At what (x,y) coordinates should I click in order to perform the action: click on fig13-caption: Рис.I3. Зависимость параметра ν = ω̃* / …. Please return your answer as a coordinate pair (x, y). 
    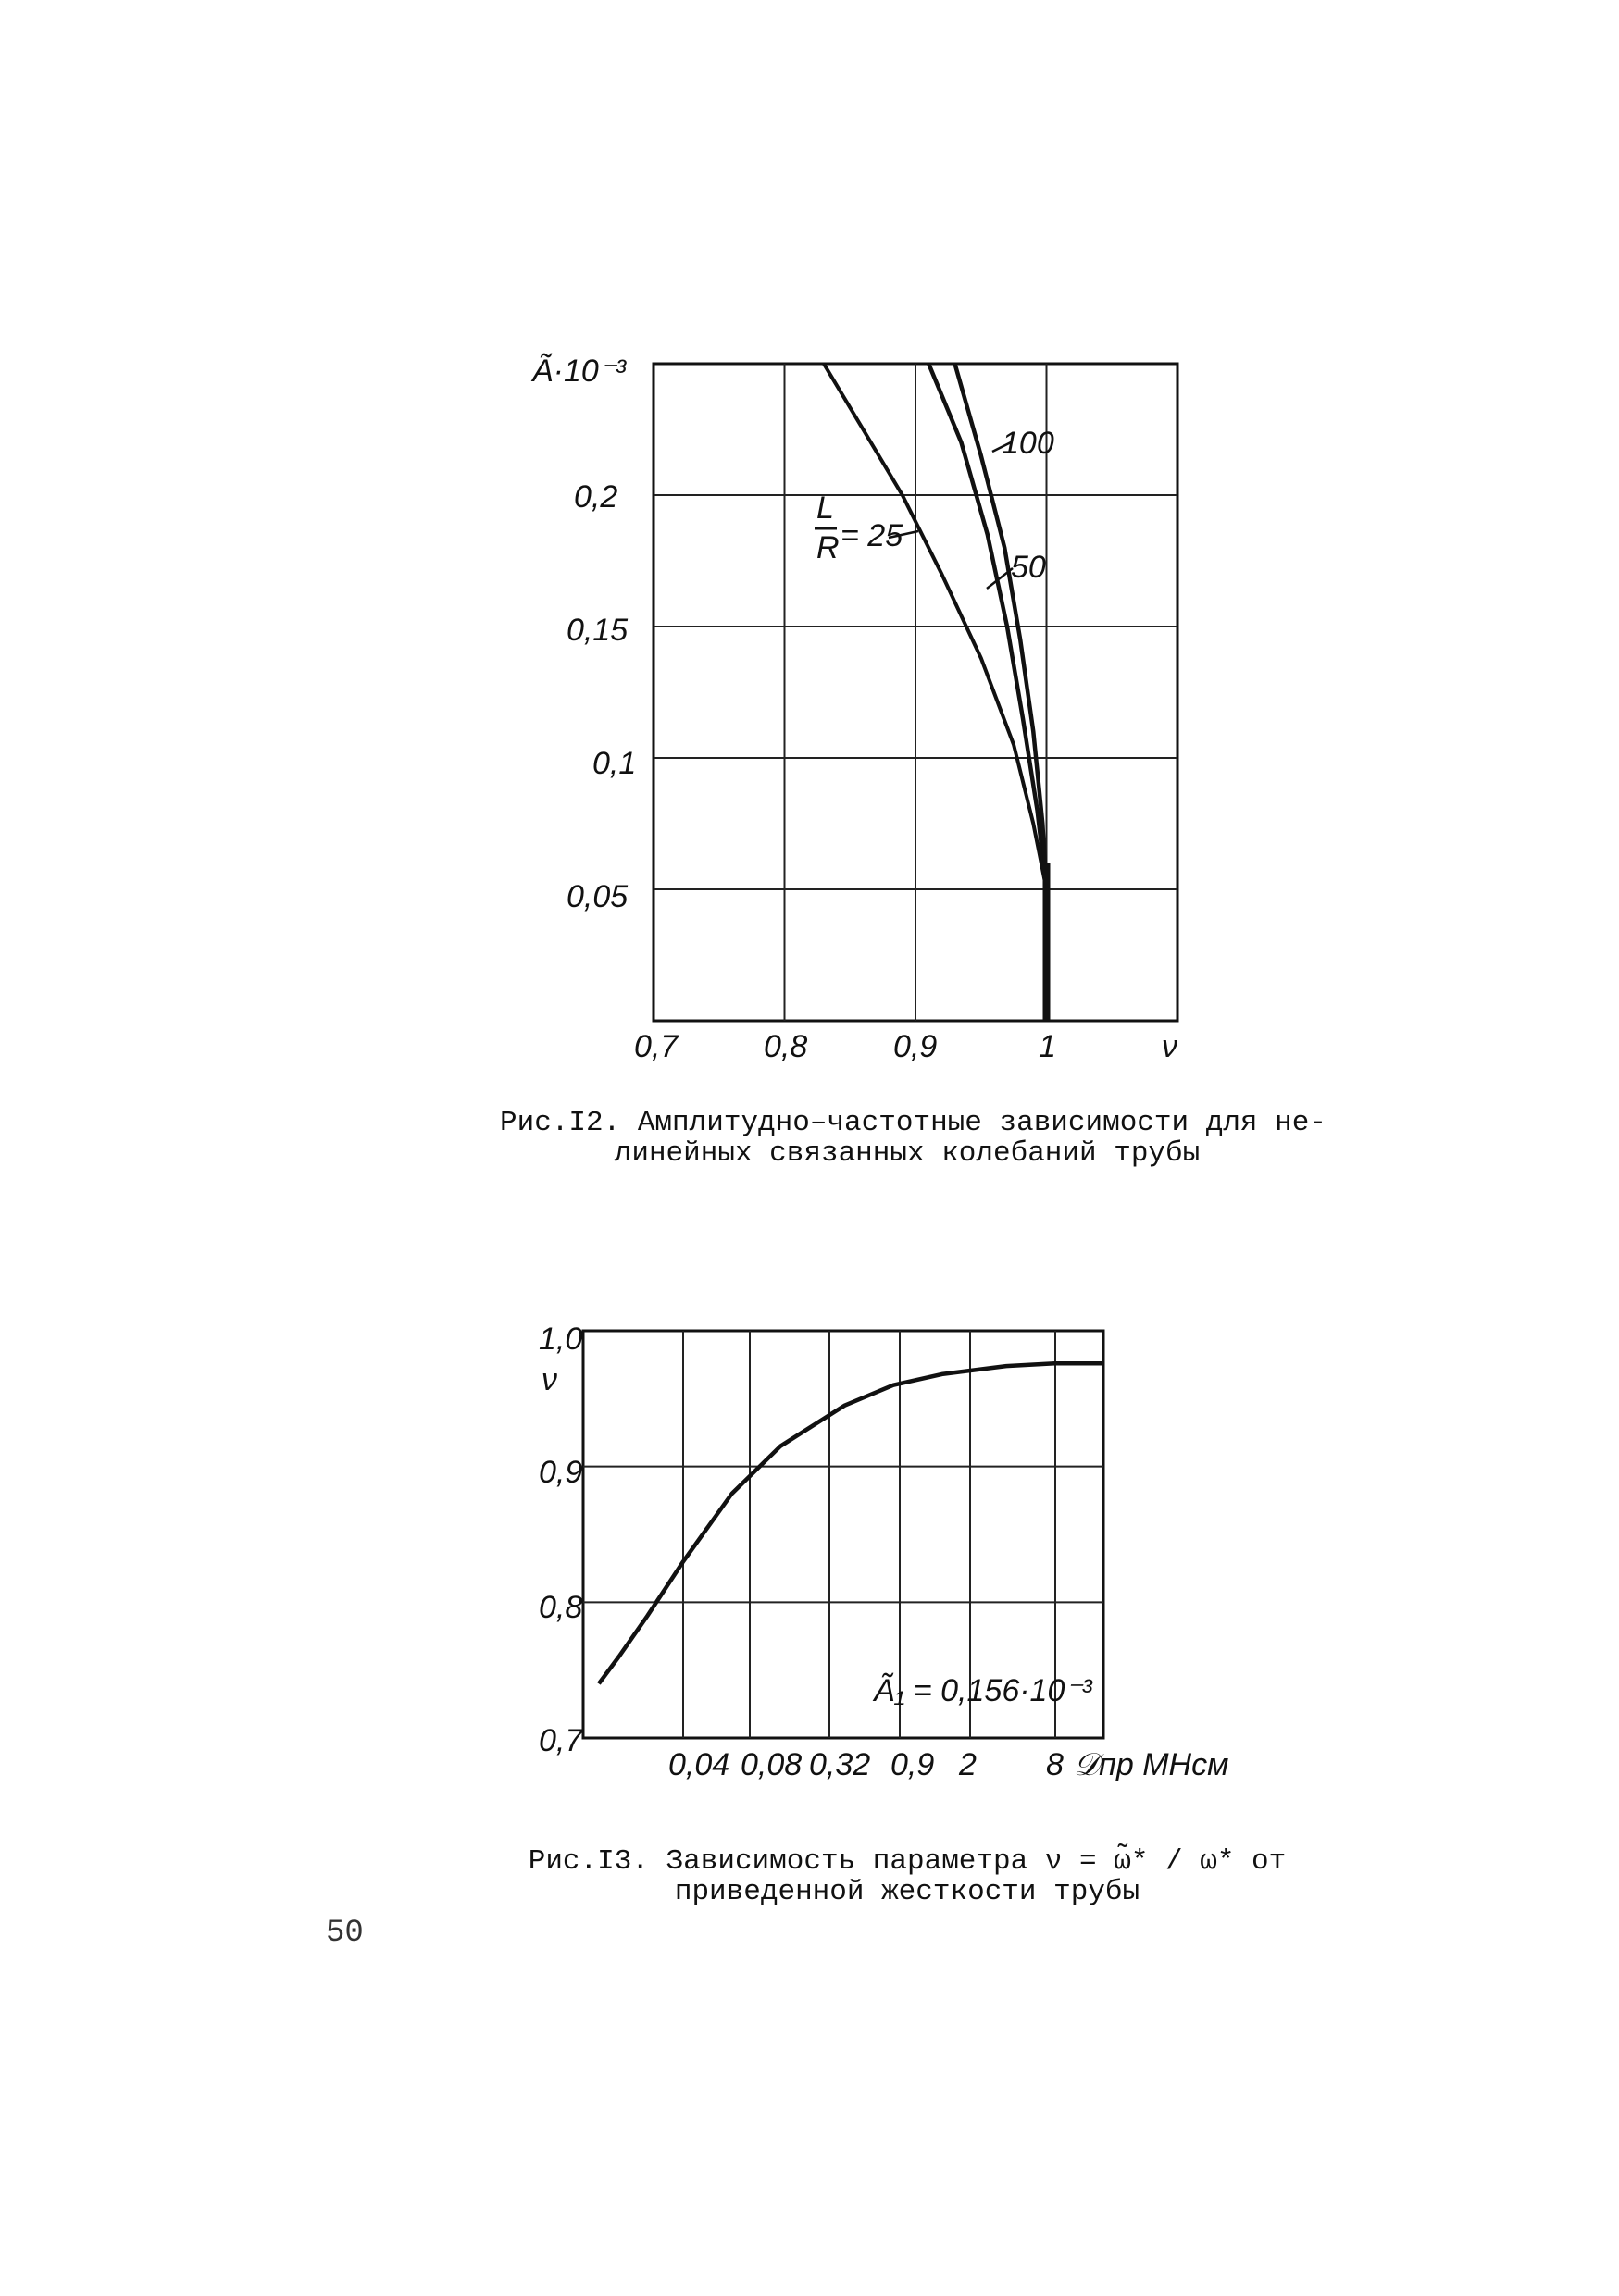
    Looking at the image, I should click on (907, 1877).